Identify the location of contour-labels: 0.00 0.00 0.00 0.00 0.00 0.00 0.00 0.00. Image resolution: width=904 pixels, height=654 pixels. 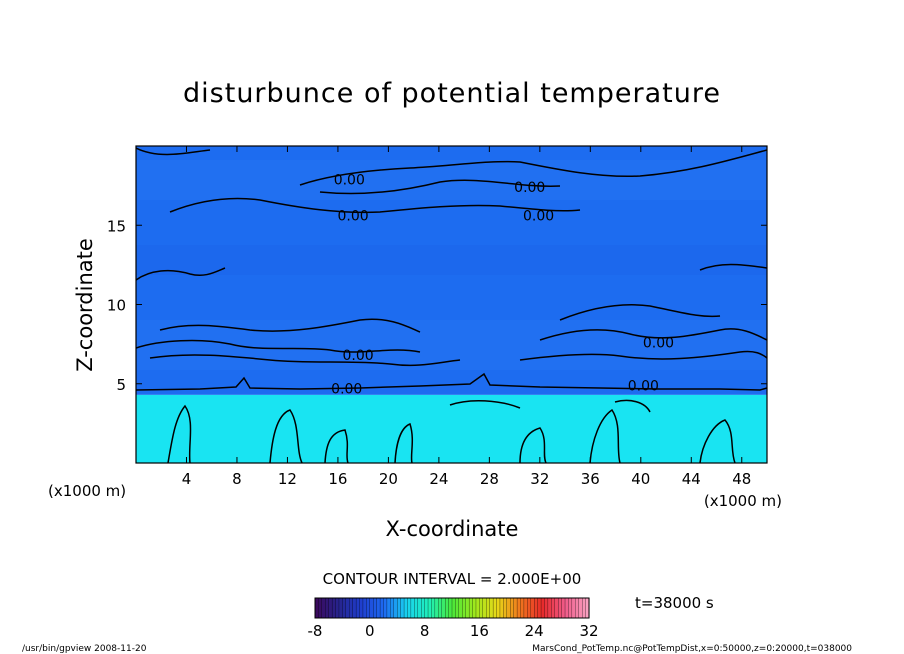
(502, 284).